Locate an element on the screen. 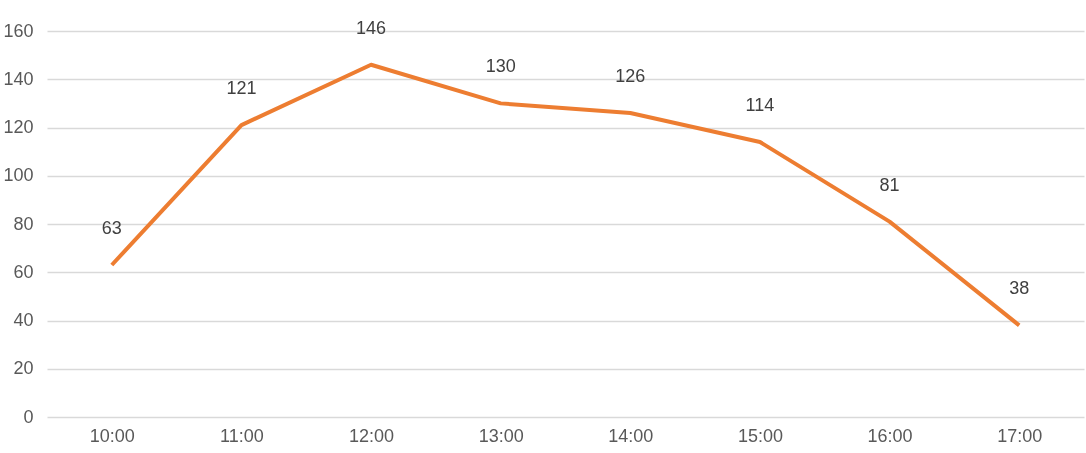 The width and height of the screenshot is (1086, 453). data-label: 121 is located at coordinates (241, 88).